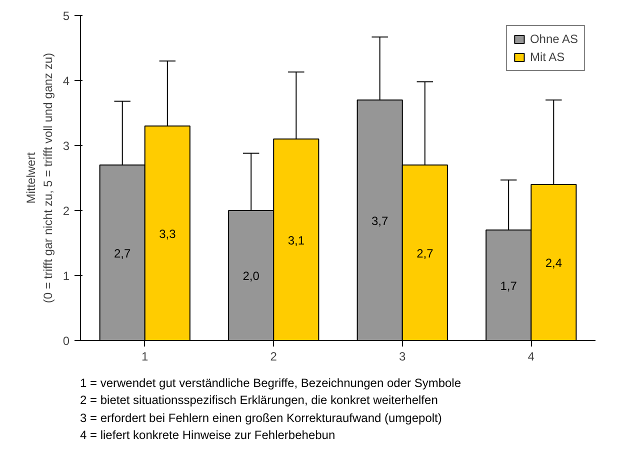 This screenshot has width=625, height=457. I want to click on text: 1 = verwendet gut verständliche Begriffe, Bezeichnungen oder Symbole, so click(271, 383).